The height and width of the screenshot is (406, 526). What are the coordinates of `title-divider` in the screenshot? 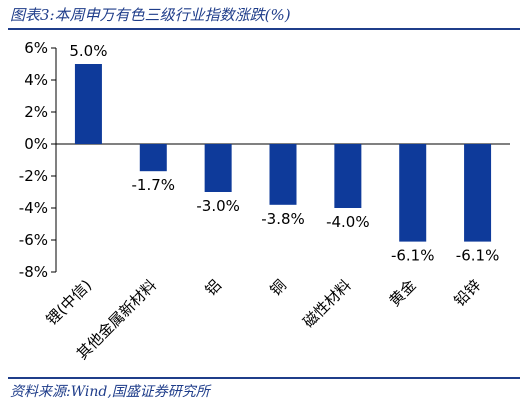 It's located at (264, 29).